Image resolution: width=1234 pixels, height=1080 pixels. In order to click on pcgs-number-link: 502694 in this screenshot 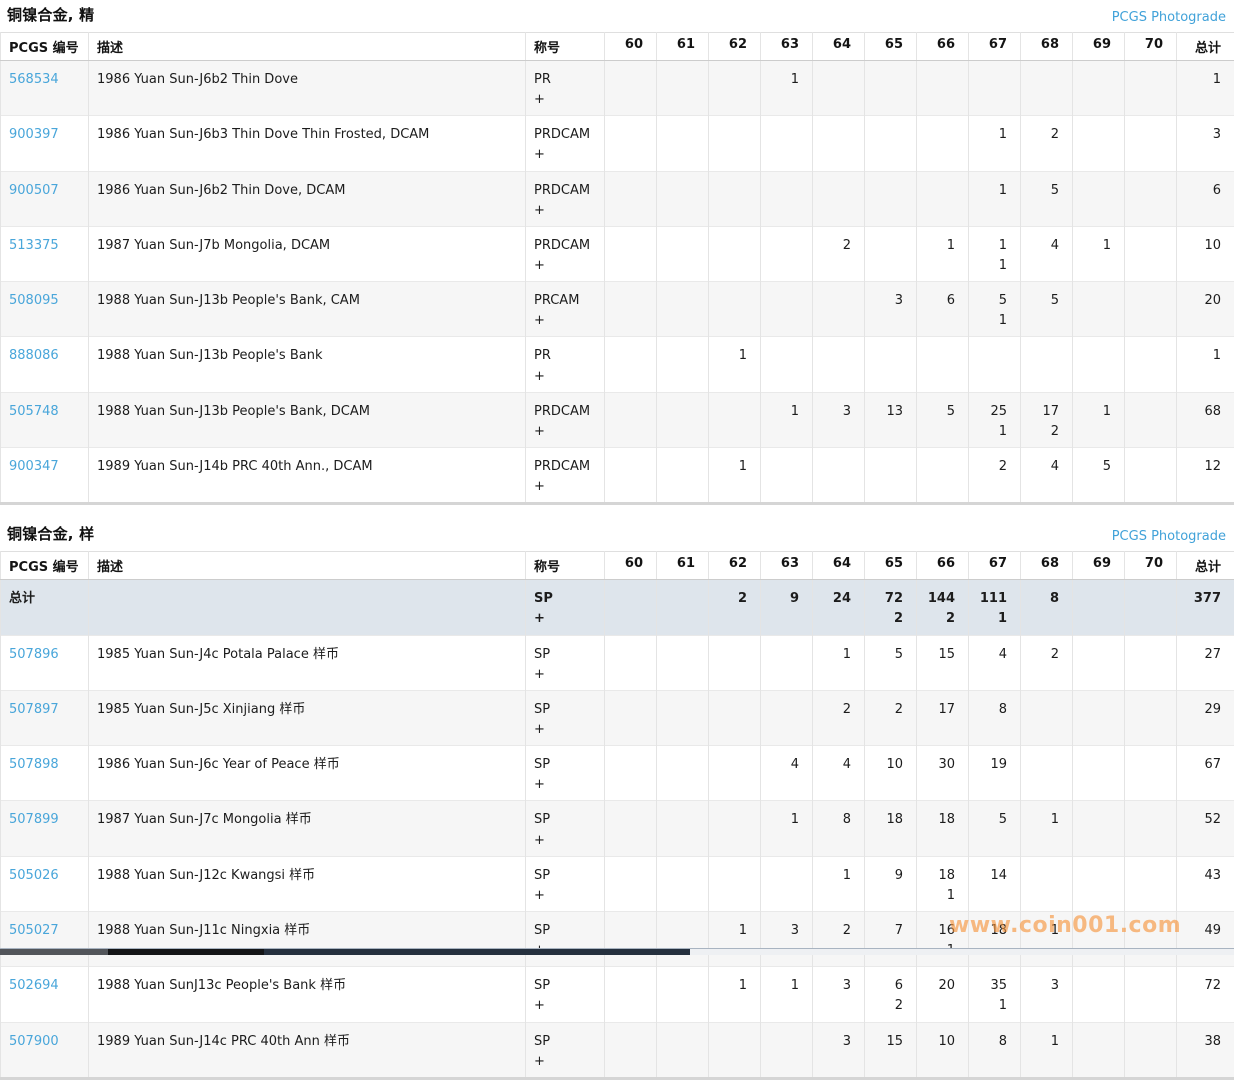, I will do `click(34, 985)`.